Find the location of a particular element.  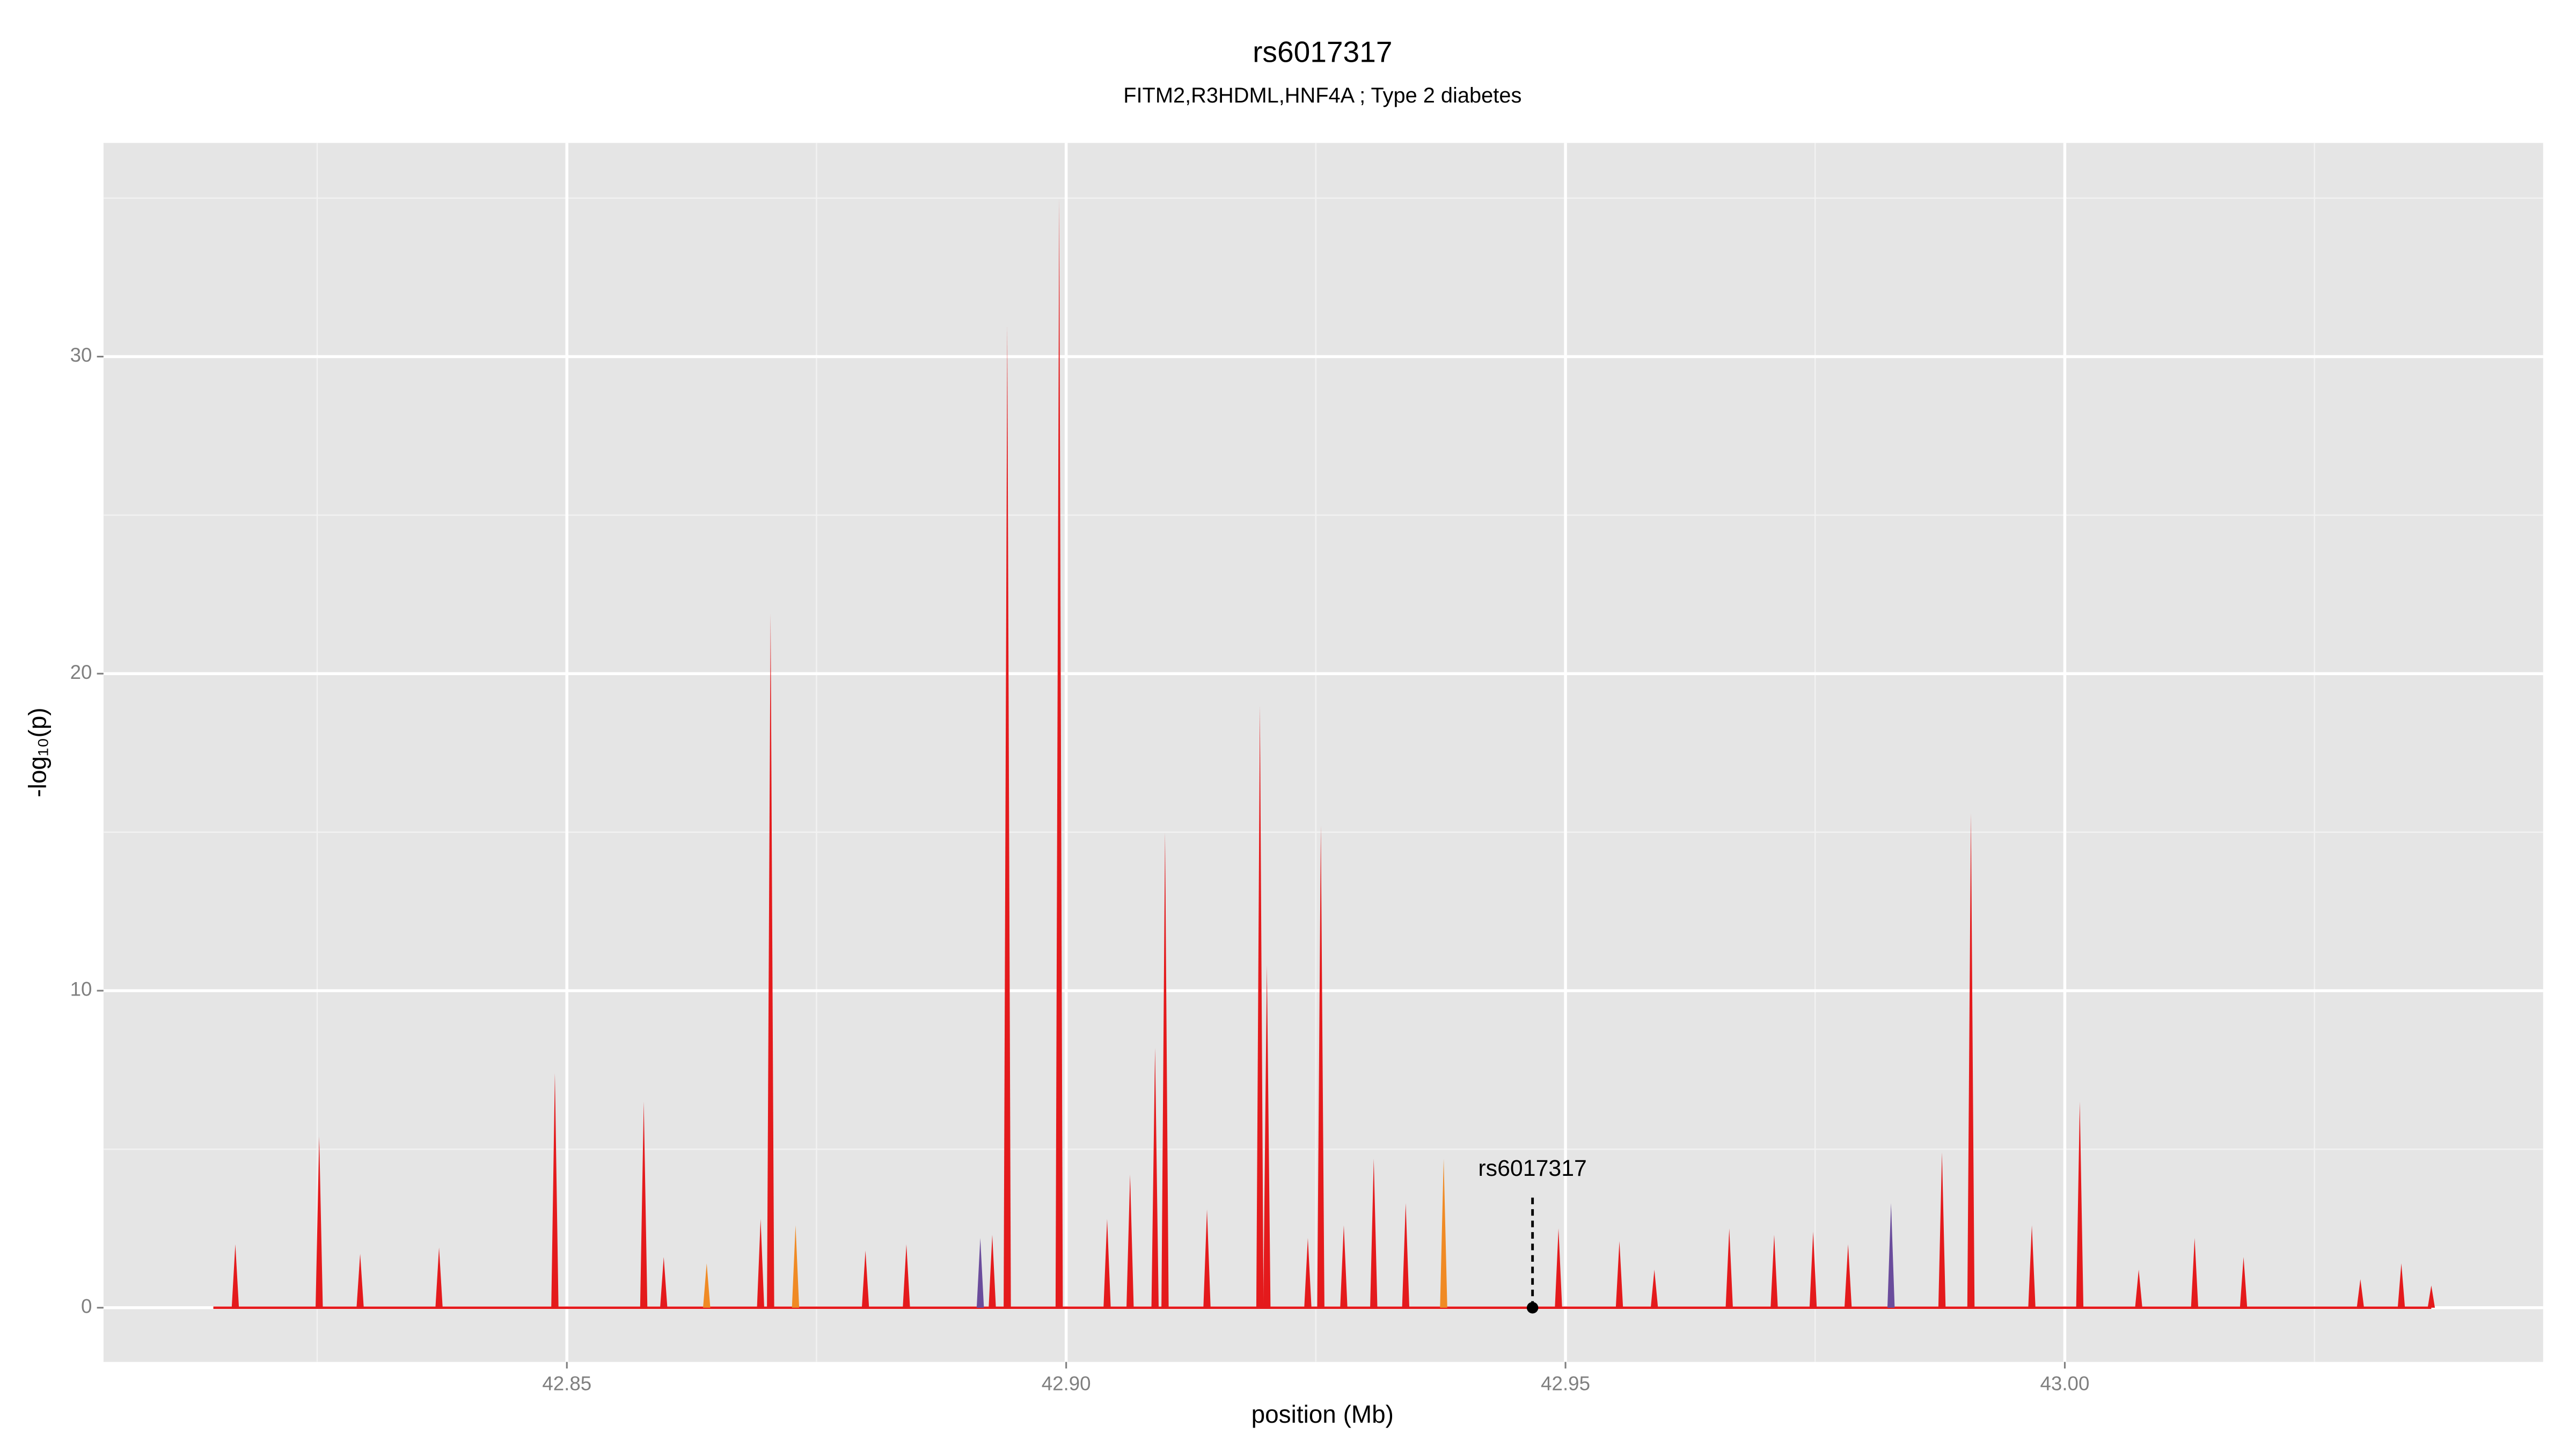

y-axis-label: -log₁₀(p) is located at coordinates (38, 752).